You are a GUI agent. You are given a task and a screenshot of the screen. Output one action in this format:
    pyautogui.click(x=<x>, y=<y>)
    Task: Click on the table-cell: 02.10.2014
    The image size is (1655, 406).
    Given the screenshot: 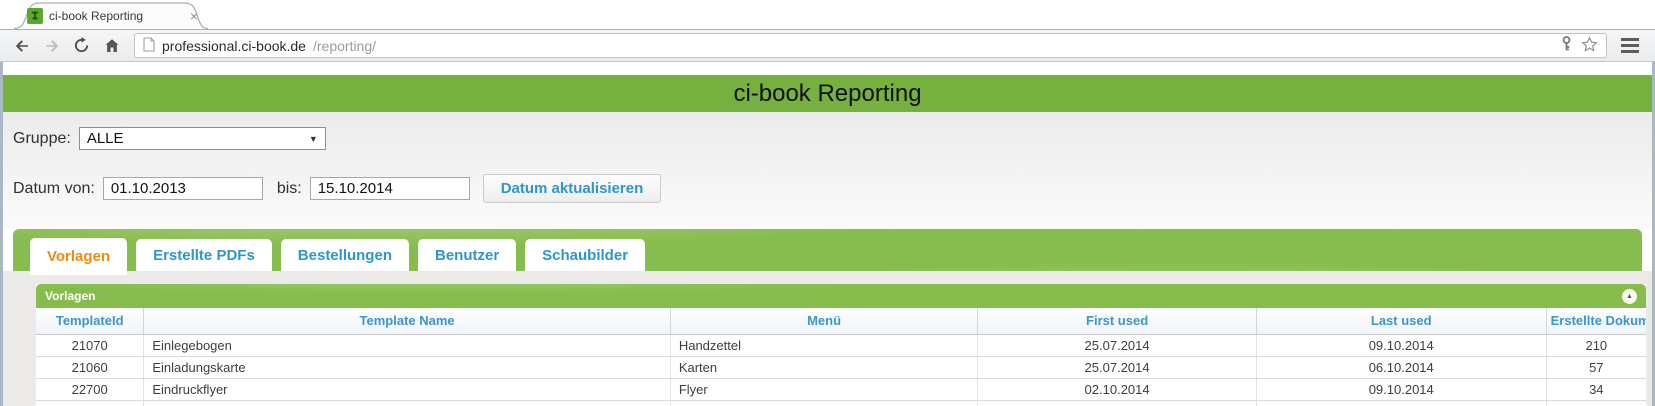 What is the action you would take?
    pyautogui.click(x=1117, y=389)
    